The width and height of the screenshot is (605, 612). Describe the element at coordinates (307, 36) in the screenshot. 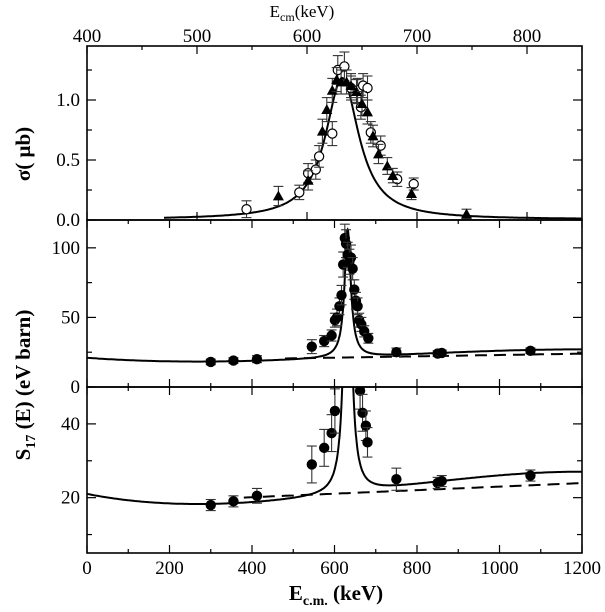

I see `top-x-tick-label: 600` at that location.